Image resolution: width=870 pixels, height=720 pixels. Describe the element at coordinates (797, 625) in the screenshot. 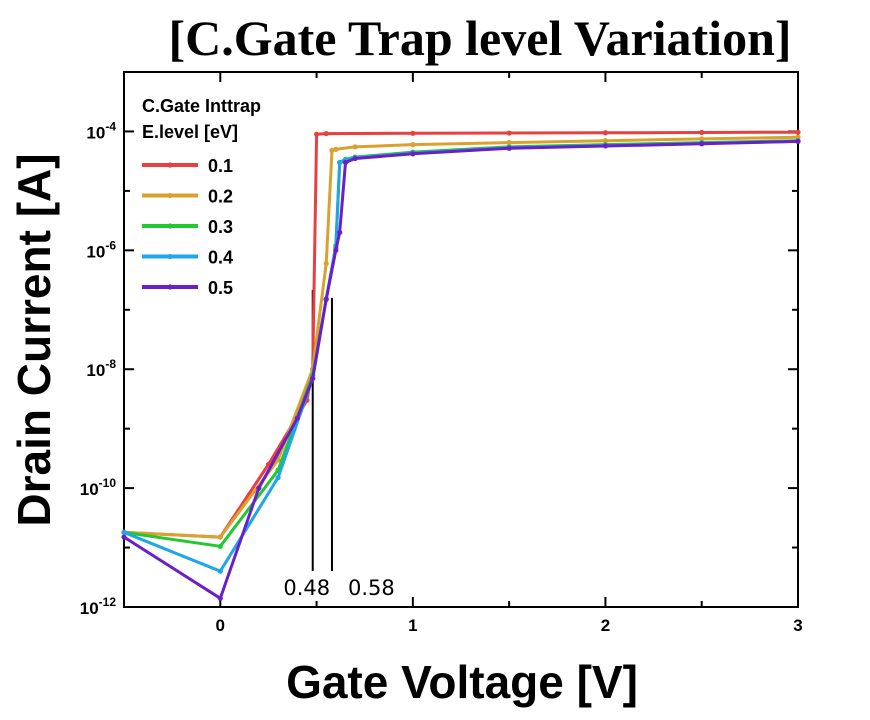

I see `x-tick-label: 3` at that location.